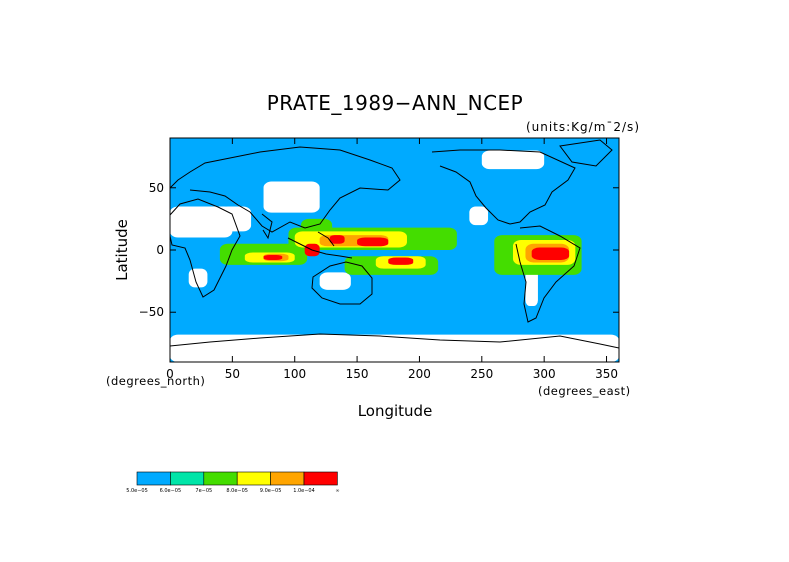 This screenshot has height=562, width=789. I want to click on coastline-eurasia, so click(285, 189).